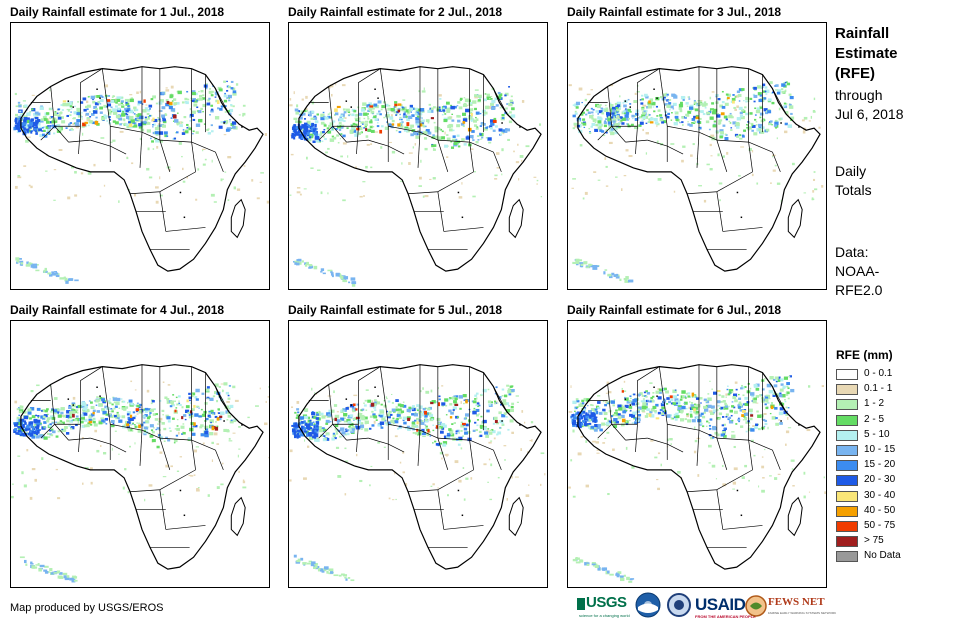 The width and height of the screenshot is (967, 626). What do you see at coordinates (877, 434) in the screenshot?
I see `legend-label: 5 - 10` at bounding box center [877, 434].